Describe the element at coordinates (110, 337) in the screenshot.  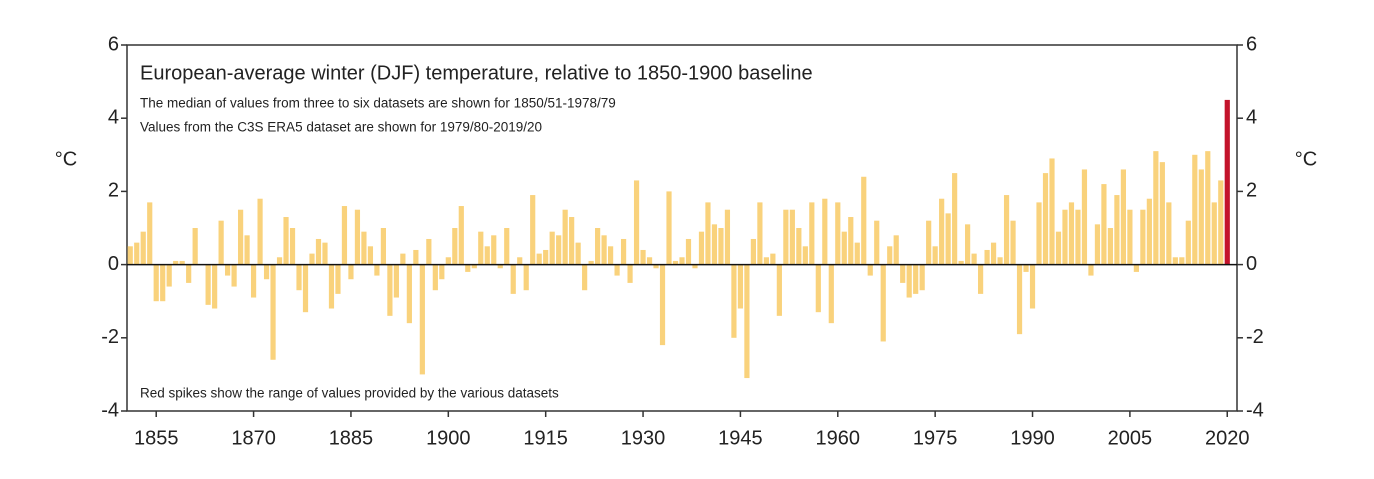
I see `y-tick-label: -2` at that location.